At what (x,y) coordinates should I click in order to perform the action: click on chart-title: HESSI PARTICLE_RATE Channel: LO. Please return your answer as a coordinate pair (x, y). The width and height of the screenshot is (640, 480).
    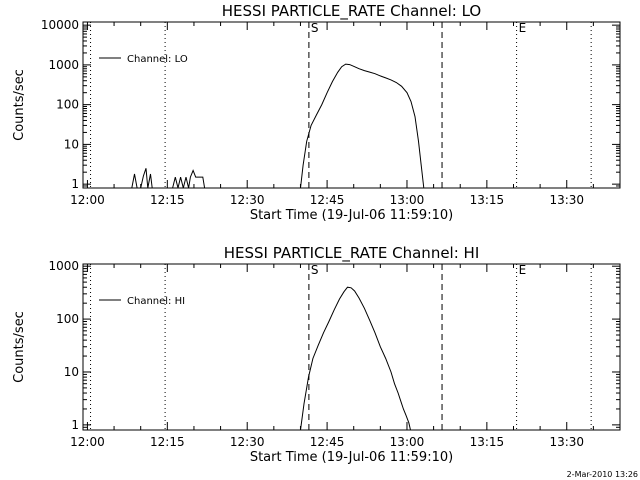
    Looking at the image, I should click on (351, 11).